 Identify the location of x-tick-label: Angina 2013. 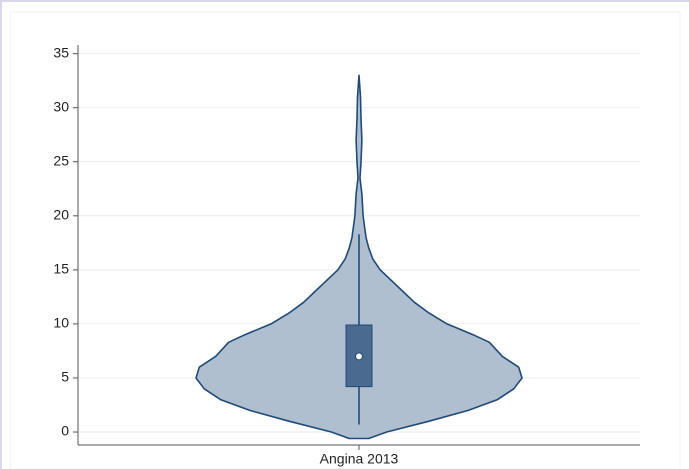
(359, 459).